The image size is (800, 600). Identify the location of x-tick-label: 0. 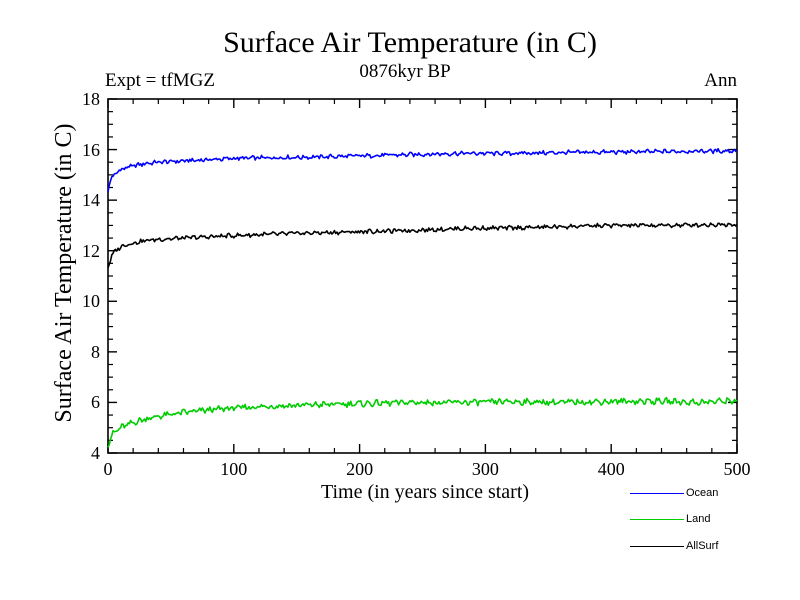
(108, 469).